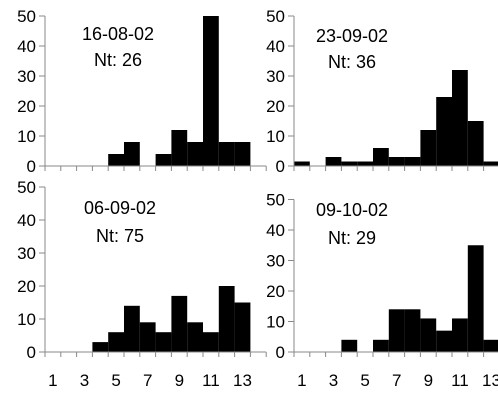 The height and width of the screenshot is (394, 498). Describe the element at coordinates (118, 34) in the screenshot. I see `panel-date-label: 16-08-02` at that location.